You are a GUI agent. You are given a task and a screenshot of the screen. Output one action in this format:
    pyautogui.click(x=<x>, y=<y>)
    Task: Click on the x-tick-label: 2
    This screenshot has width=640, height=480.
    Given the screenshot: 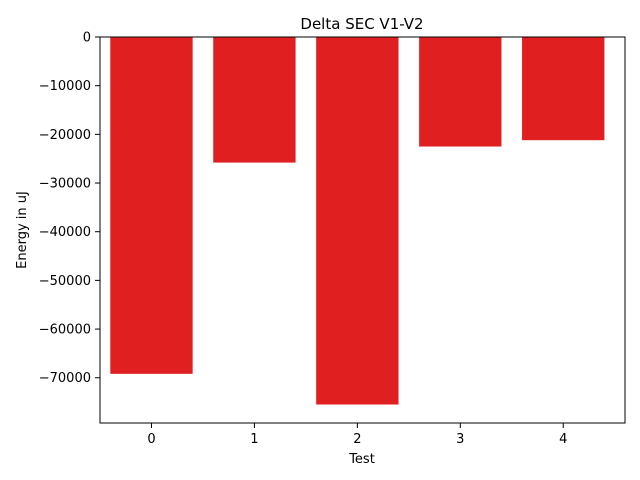 What is the action you would take?
    pyautogui.click(x=357, y=439)
    